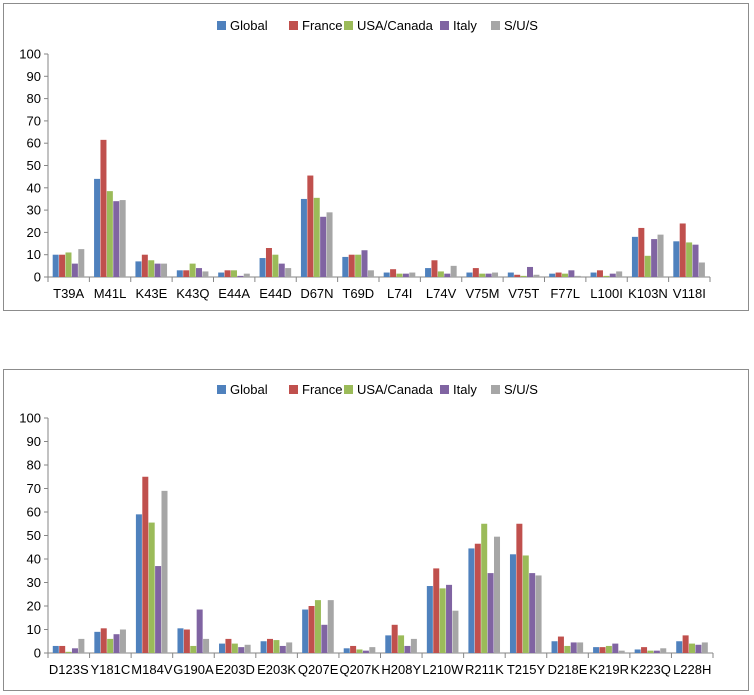  I want to click on bar-france-v118i, so click(682, 250).